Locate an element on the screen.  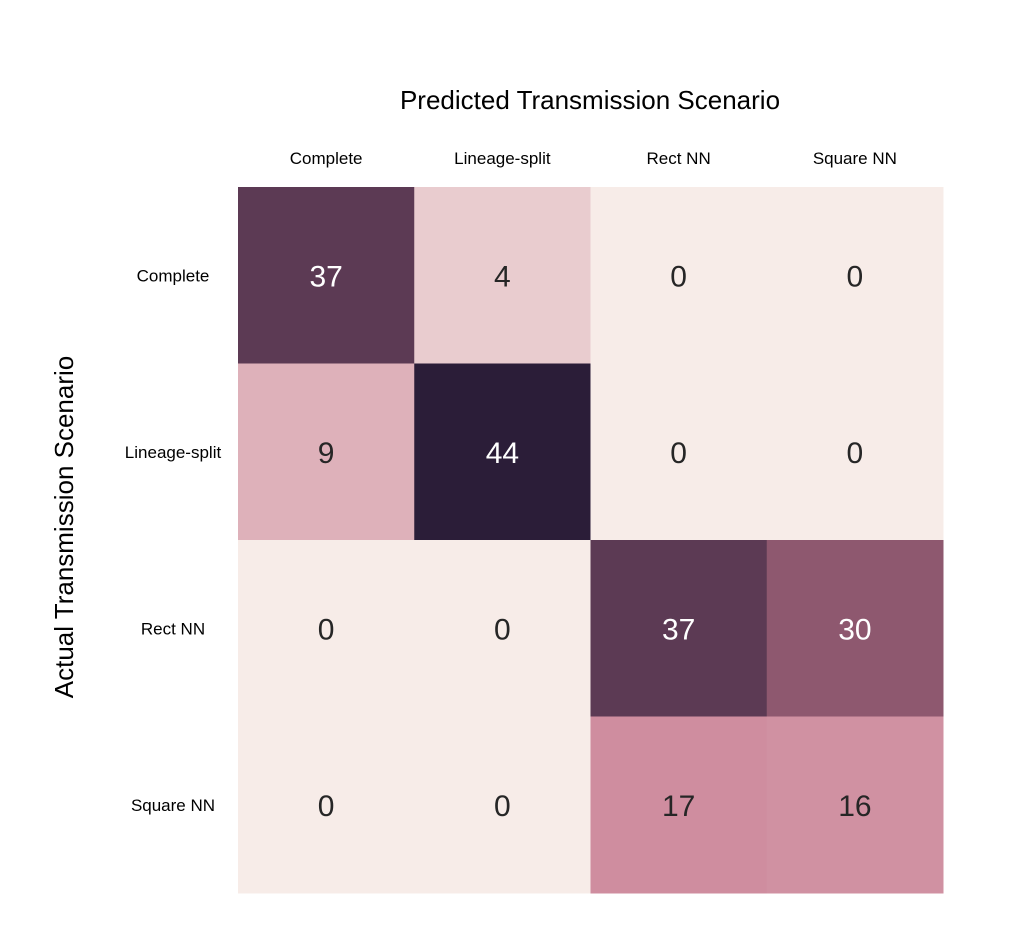
x-tick-label: Lineage-split is located at coordinates (502, 158).